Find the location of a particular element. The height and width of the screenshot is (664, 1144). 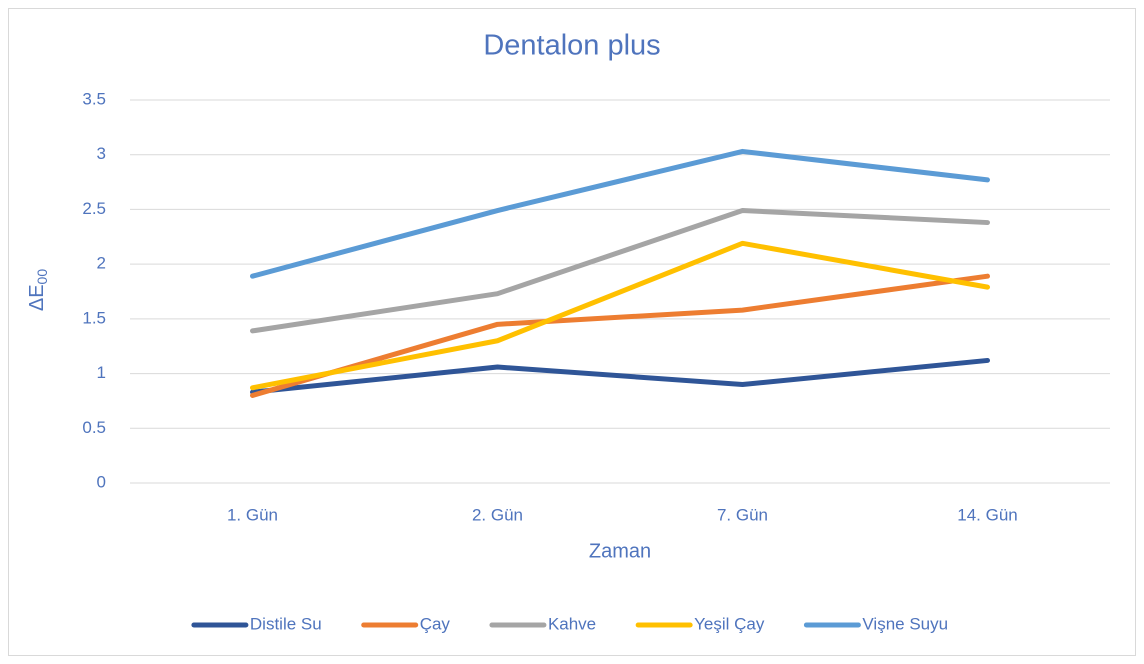

y-tick-label: 1 is located at coordinates (101, 372).